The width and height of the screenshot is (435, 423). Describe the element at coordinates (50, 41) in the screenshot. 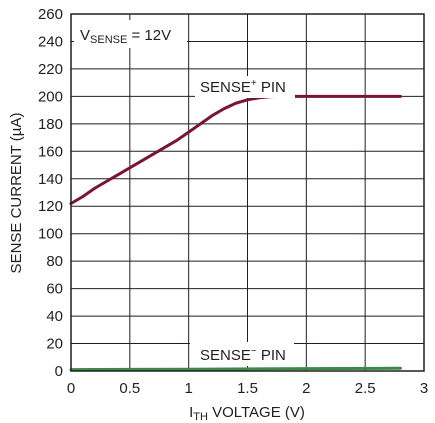

I see `y-tick-label: 240` at that location.